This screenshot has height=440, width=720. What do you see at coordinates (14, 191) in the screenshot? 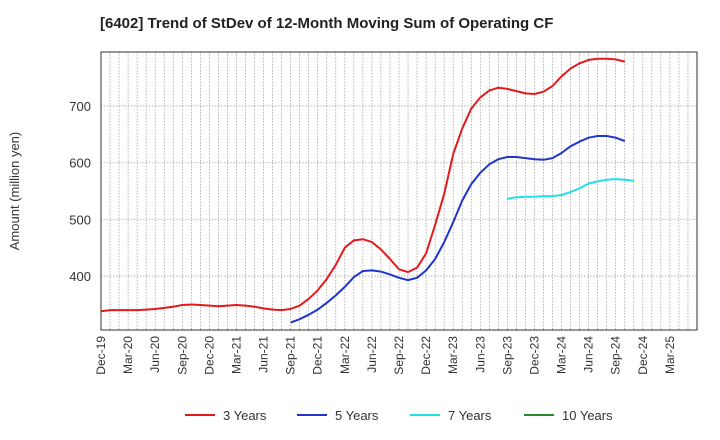
I see `y-axis-label: Amount (million yen)` at bounding box center [14, 191].